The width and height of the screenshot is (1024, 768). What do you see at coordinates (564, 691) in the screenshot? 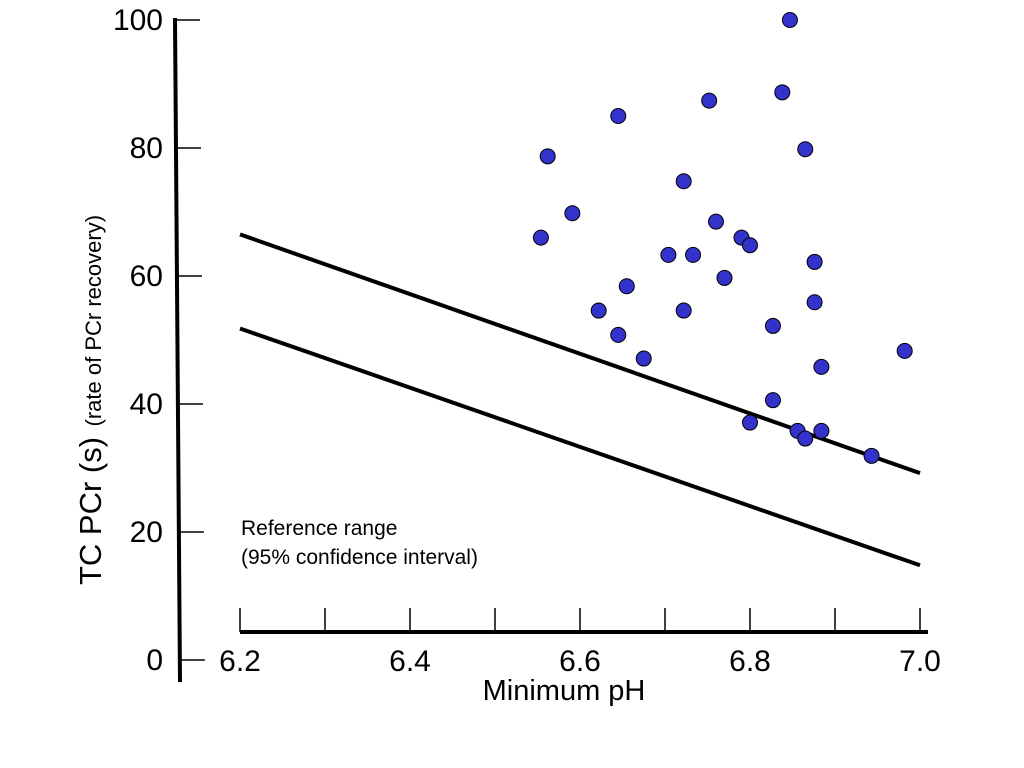
I see `x-axis-label: Minimum pH` at bounding box center [564, 691].